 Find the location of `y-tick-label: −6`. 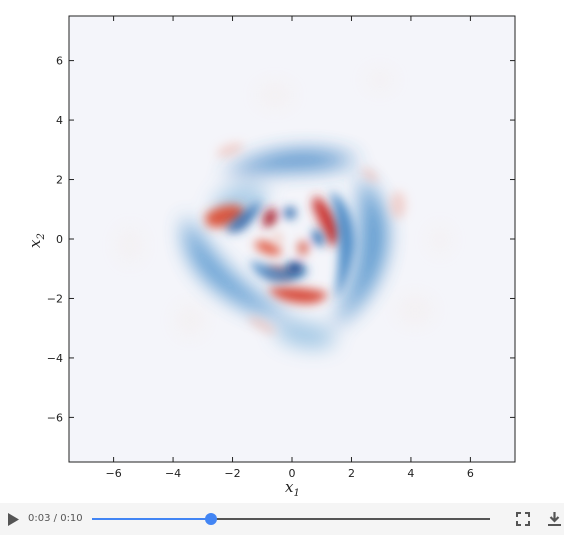

y-tick-label: −6 is located at coordinates (55, 417).